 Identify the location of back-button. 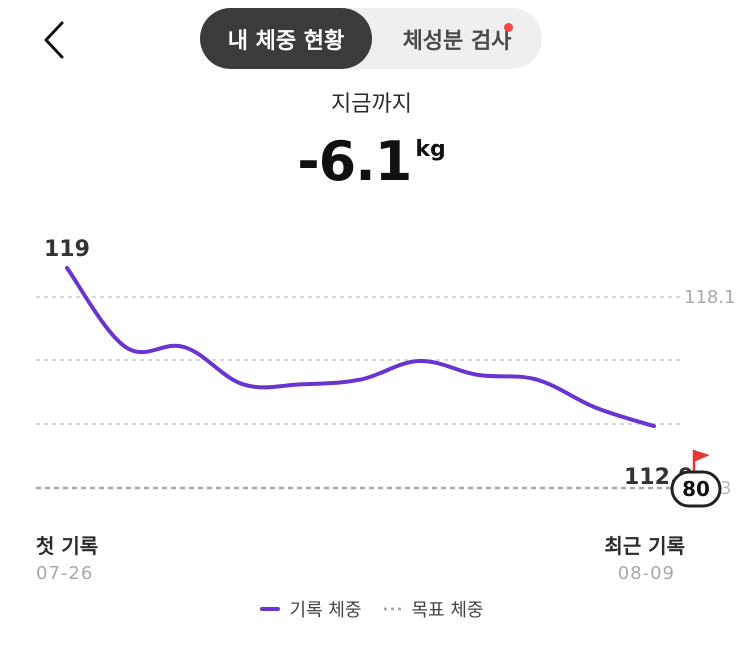
(54, 40).